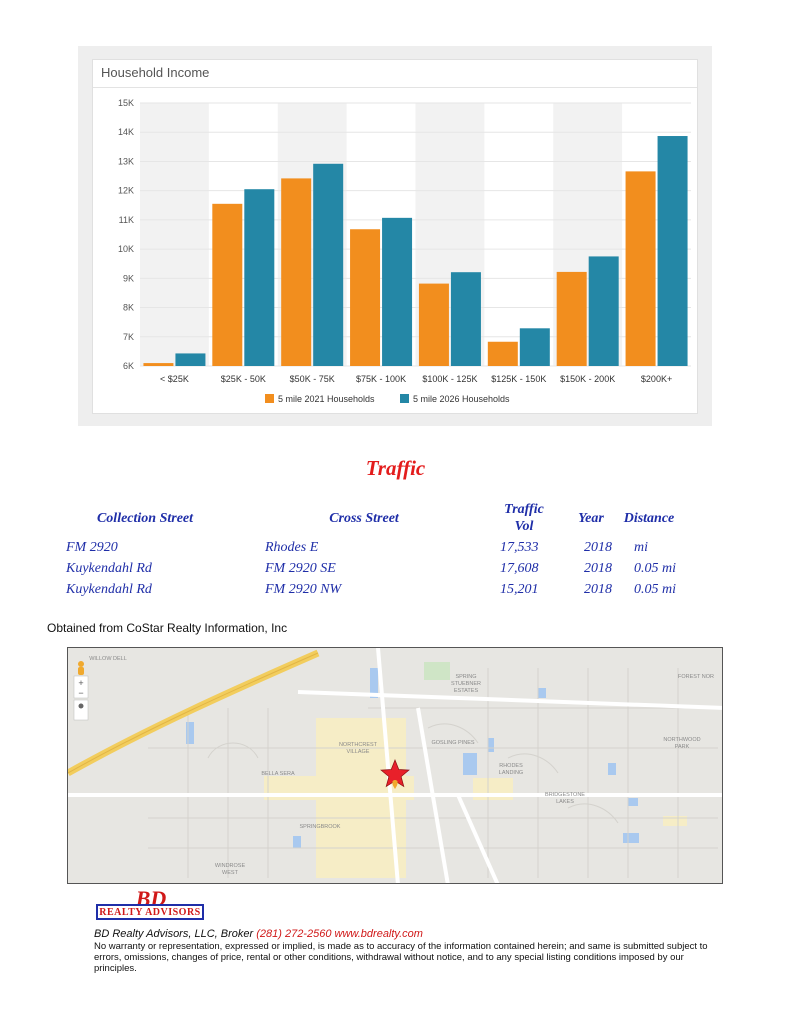 Image resolution: width=791 pixels, height=1024 pixels. What do you see at coordinates (511, 766) in the screenshot?
I see `map-label-rhodes: RHODES` at bounding box center [511, 766].